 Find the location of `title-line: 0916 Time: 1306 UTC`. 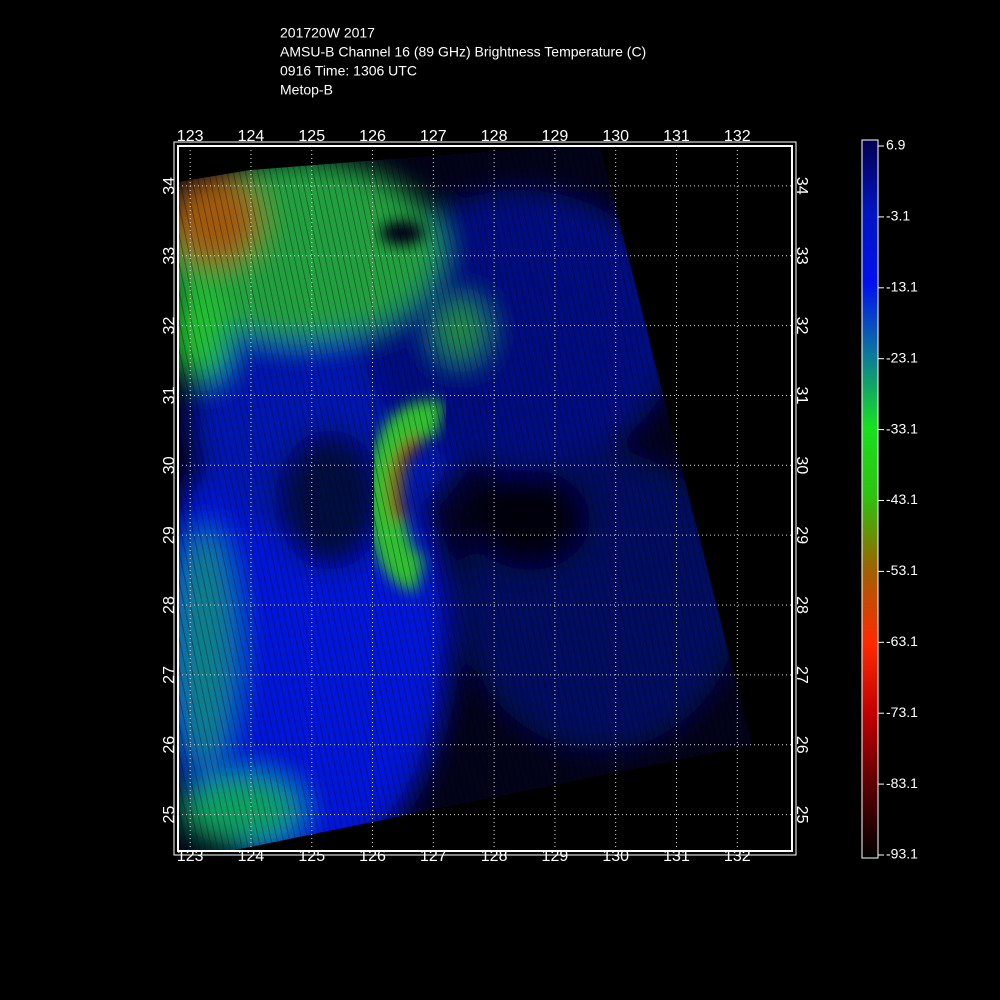

title-line: 0916 Time: 1306 UTC is located at coordinates (348, 71).